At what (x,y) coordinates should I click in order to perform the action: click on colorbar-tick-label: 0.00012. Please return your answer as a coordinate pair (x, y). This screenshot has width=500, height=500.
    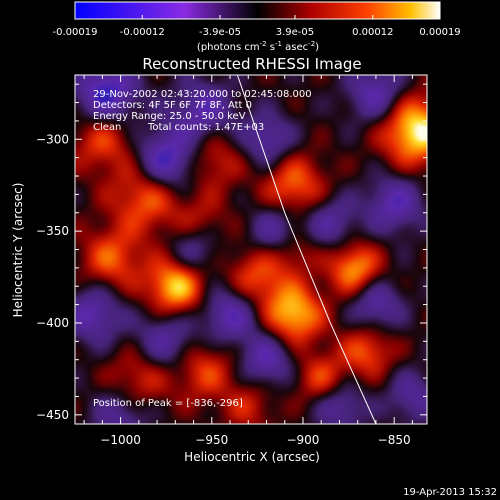
    Looking at the image, I should click on (372, 32).